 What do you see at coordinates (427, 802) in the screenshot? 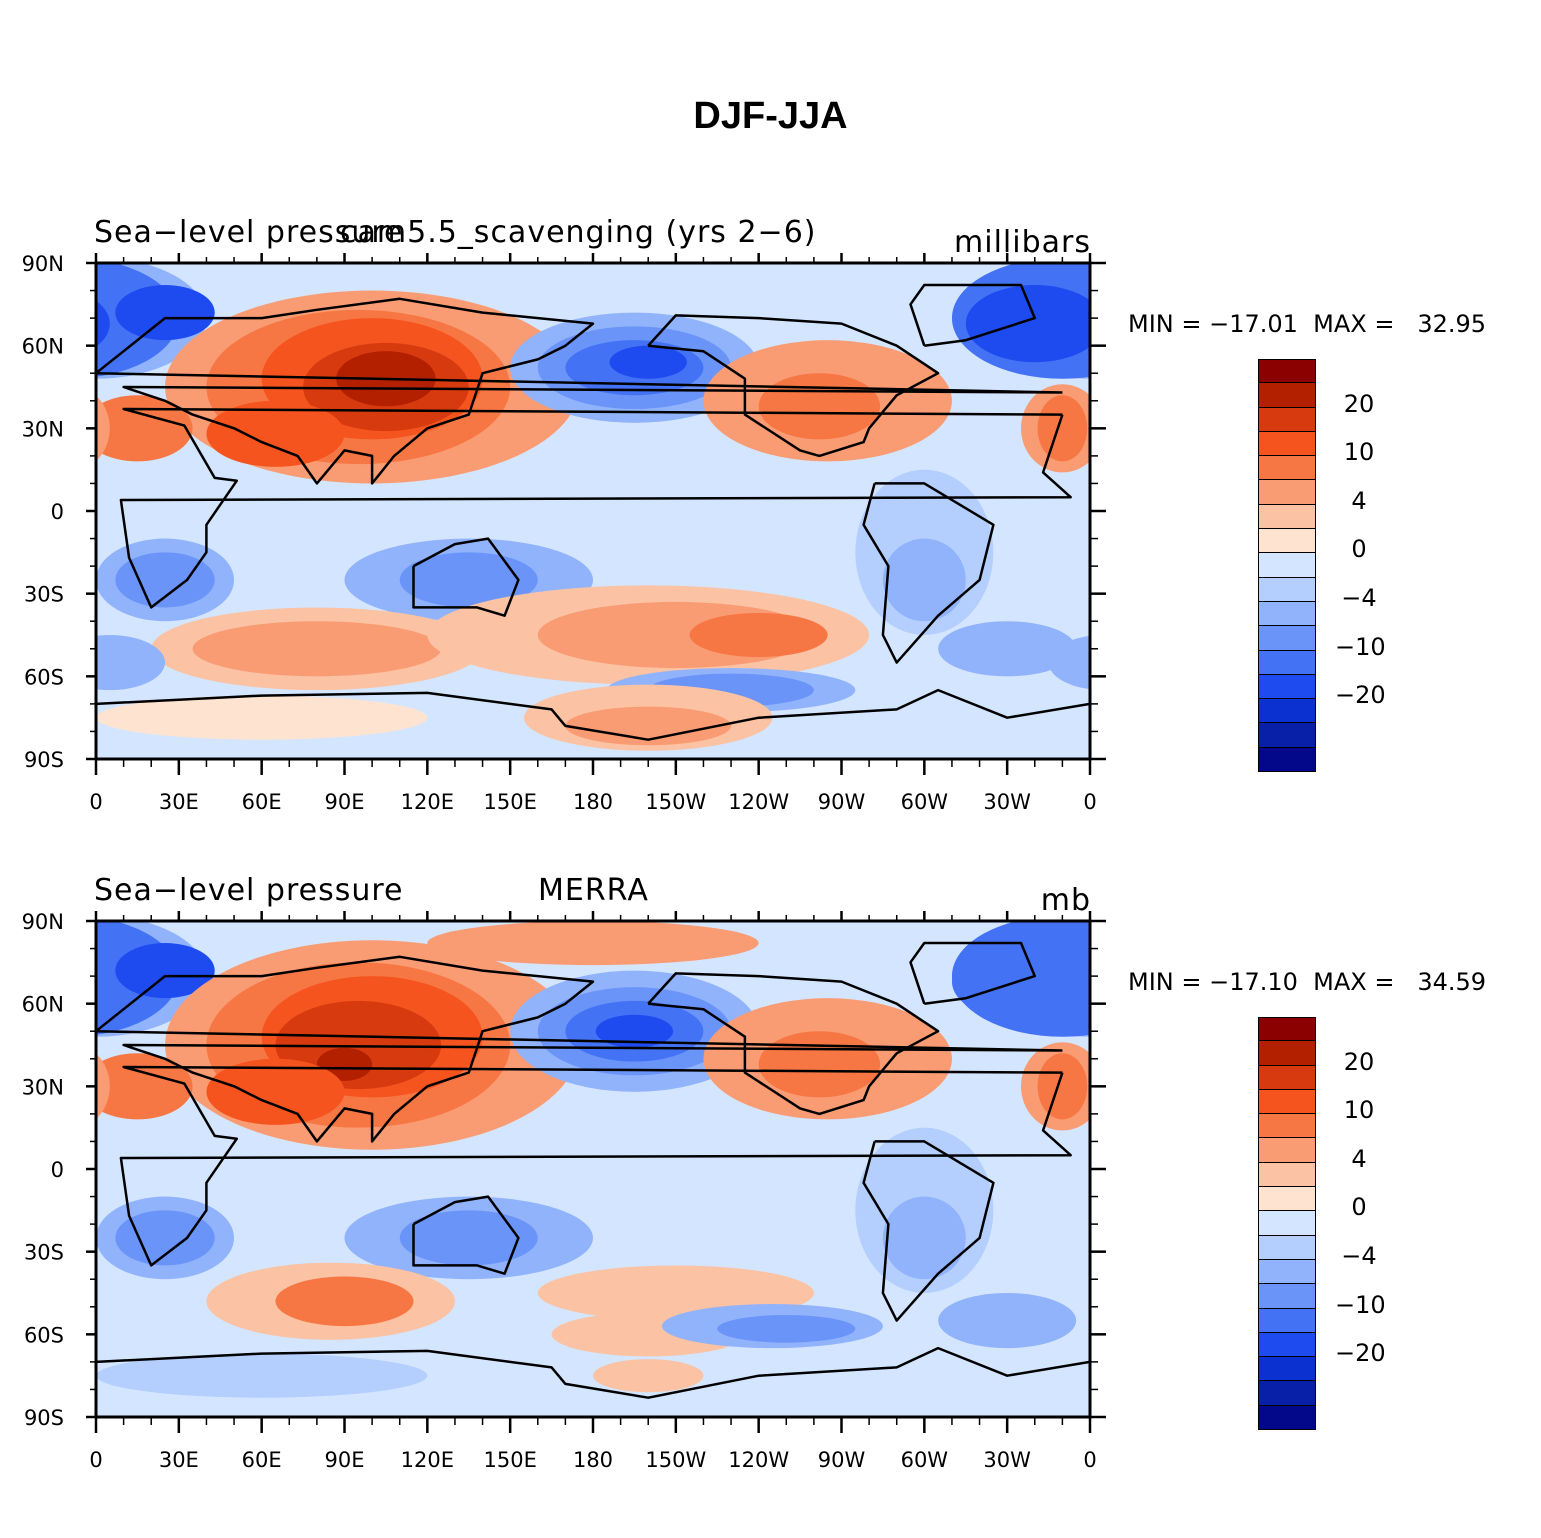
I see `x-tick-label: 120E` at bounding box center [427, 802].